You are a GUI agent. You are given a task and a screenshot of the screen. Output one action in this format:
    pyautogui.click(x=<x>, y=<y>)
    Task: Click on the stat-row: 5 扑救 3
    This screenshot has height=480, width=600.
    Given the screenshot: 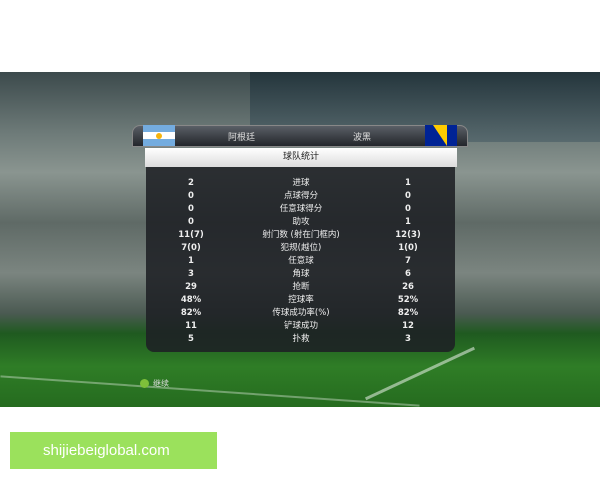 What is the action you would take?
    pyautogui.click(x=300, y=339)
    